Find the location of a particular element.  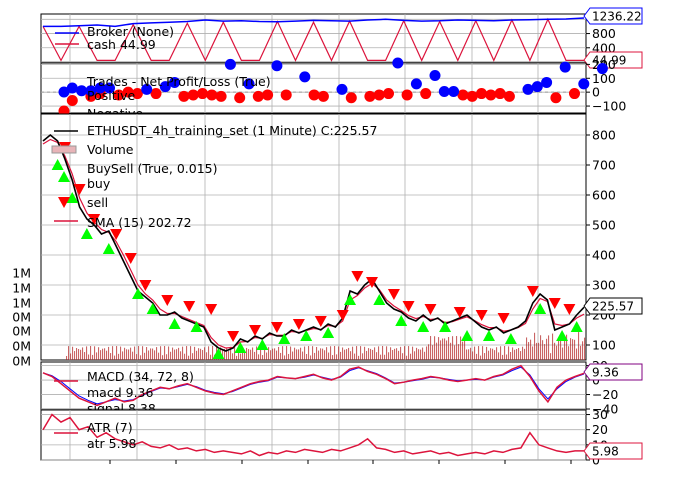

atr-last-value-box is located at coordinates (613, 451).